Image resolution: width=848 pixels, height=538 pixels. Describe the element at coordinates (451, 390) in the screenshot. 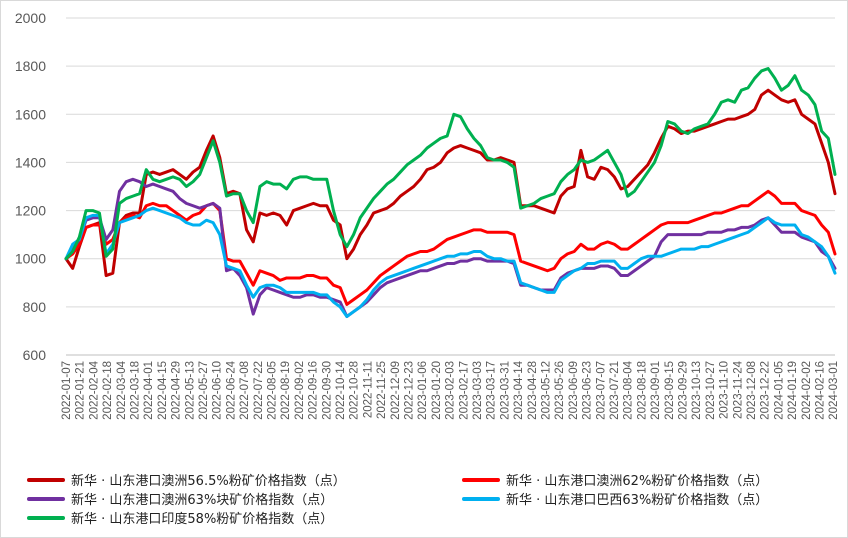

I see `x-tick-label: 2023-02-03` at that location.